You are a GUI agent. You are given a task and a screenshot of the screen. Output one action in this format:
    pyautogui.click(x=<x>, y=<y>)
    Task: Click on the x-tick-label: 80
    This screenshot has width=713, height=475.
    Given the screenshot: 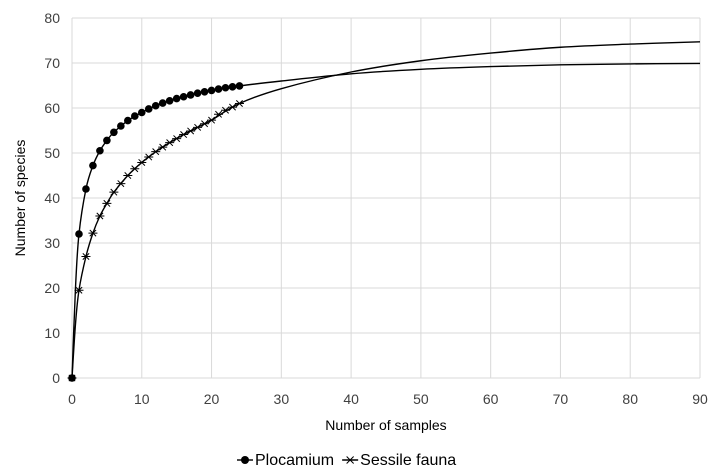 What is the action you would take?
    pyautogui.click(x=630, y=399)
    